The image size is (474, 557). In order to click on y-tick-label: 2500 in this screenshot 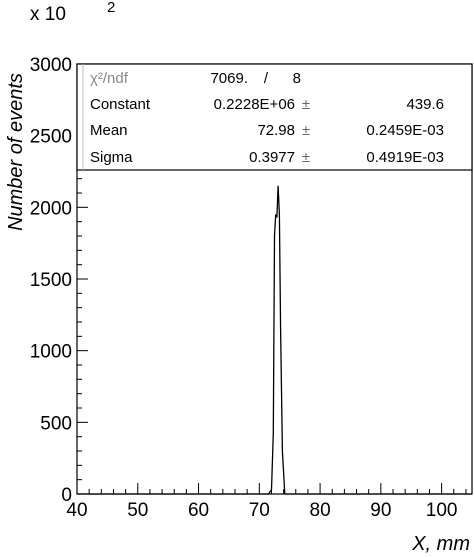, I will do `click(51, 137)`.